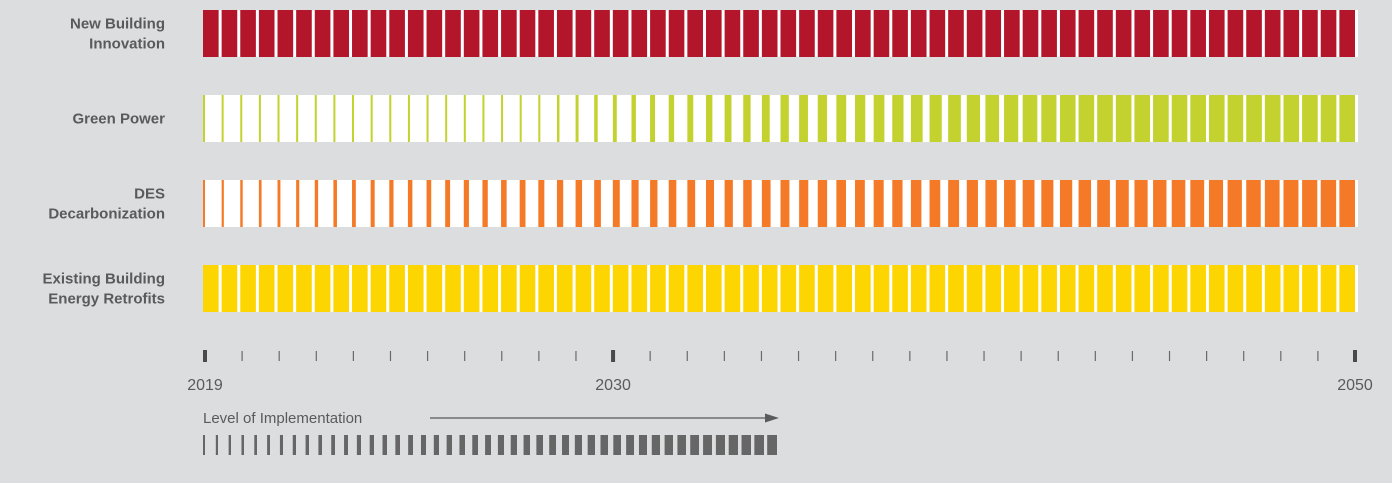 The height and width of the screenshot is (483, 1392). What do you see at coordinates (118, 119) in the screenshot?
I see `row-label: Green Power` at bounding box center [118, 119].